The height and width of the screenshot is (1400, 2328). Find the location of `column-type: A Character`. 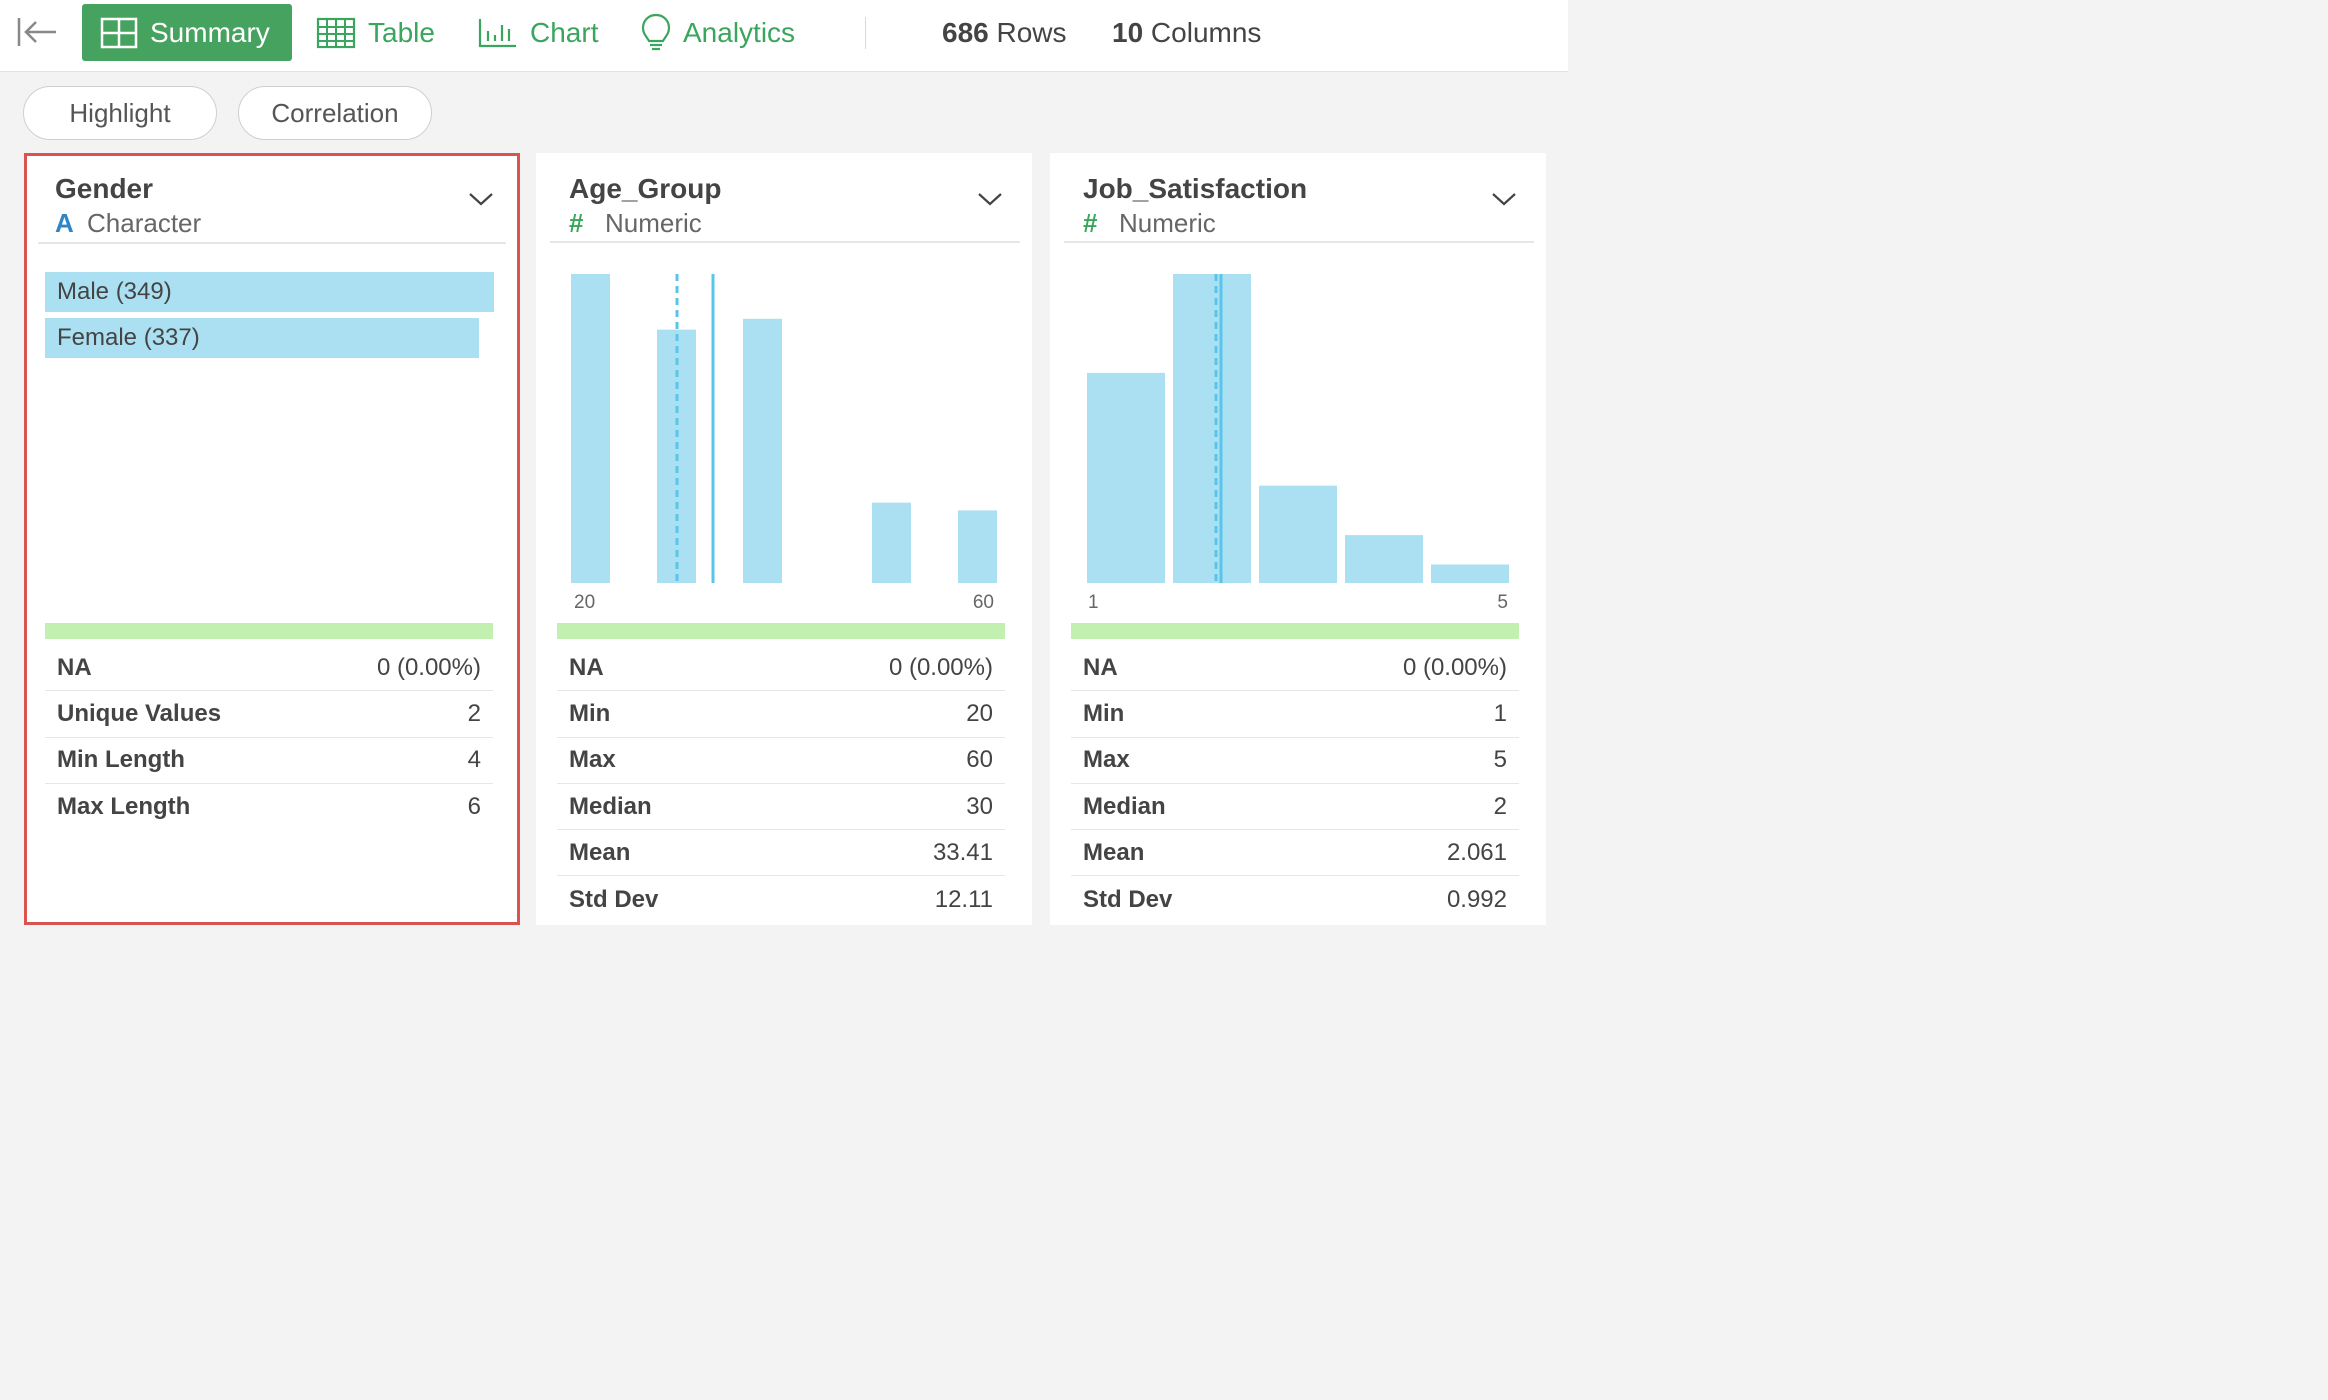

column-type: A Character is located at coordinates (128, 223).